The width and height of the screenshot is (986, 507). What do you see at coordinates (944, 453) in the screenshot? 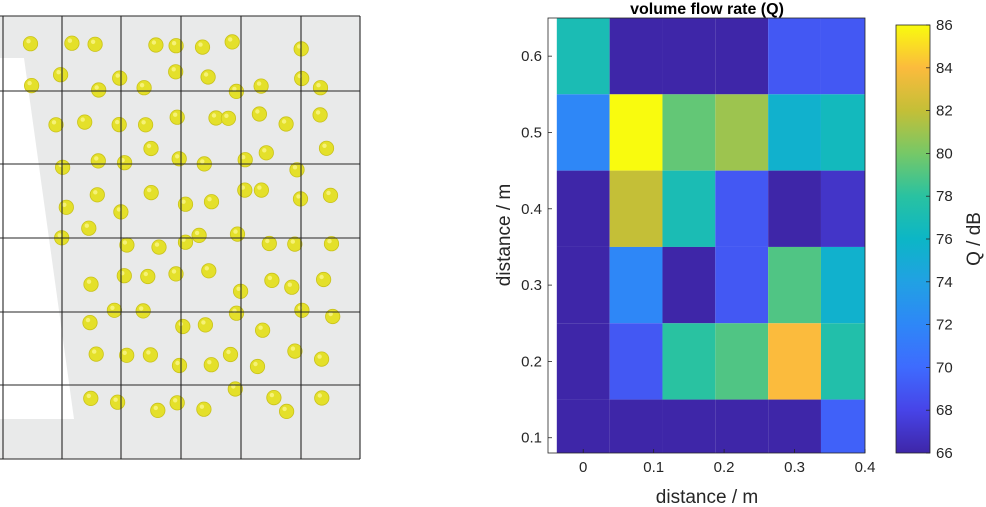
I see `colorbar-tick-label: 66` at bounding box center [944, 453].